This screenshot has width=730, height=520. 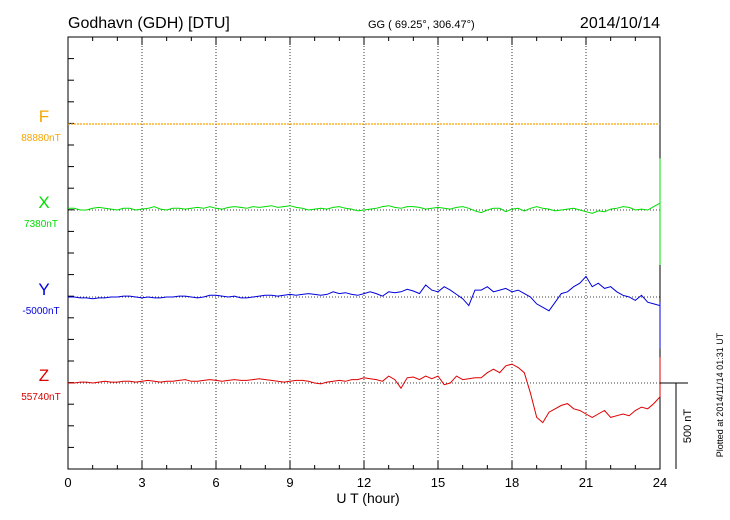 I want to click on scale-bar-label: 500 nT, so click(x=688, y=426).